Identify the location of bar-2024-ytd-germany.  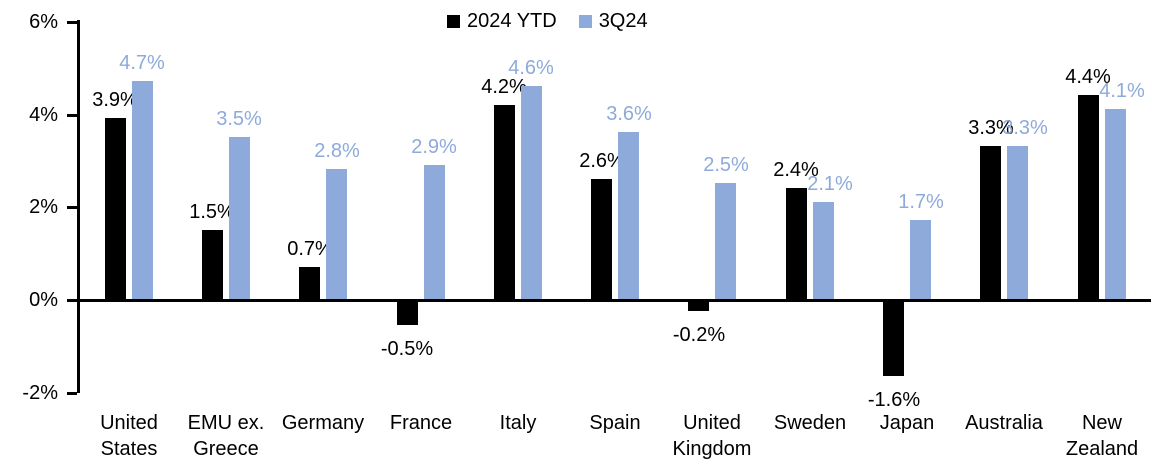
(309, 283).